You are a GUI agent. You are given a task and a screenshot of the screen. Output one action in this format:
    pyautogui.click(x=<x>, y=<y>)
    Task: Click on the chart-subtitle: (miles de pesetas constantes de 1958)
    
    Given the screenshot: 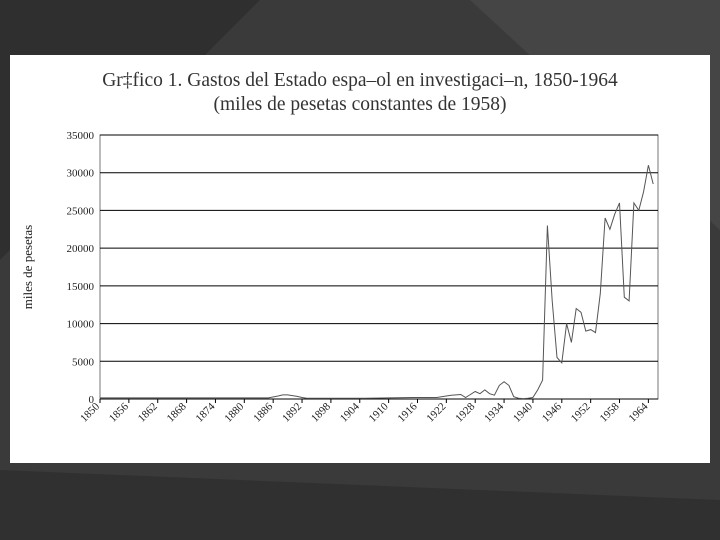 What is the action you would take?
    pyautogui.click(x=360, y=104)
    